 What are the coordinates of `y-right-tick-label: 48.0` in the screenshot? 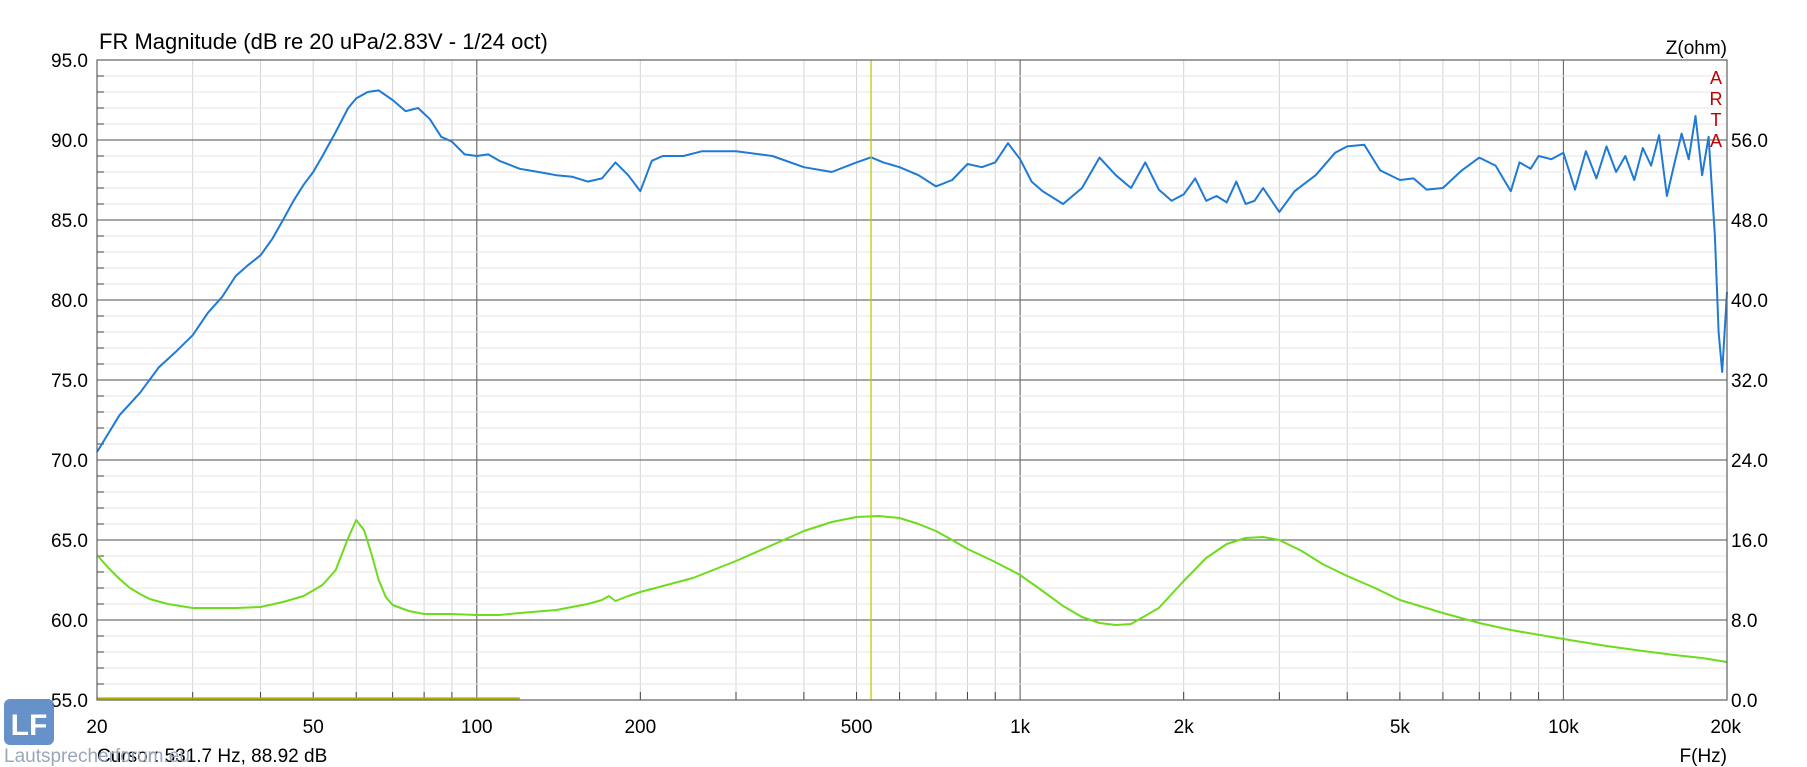 It's located at (1749, 221).